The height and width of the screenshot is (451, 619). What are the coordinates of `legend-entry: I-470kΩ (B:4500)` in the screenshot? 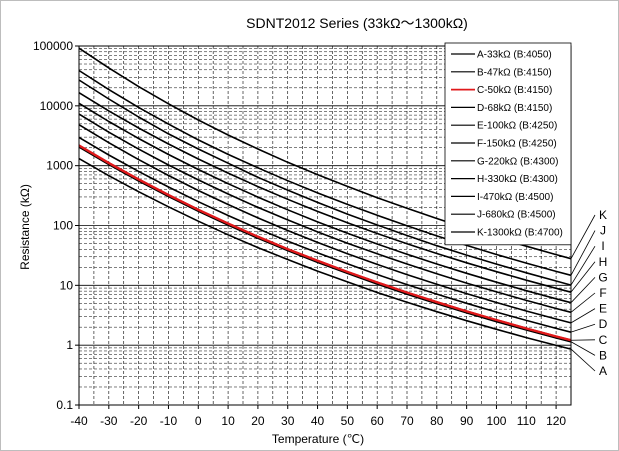 It's located at (515, 197).